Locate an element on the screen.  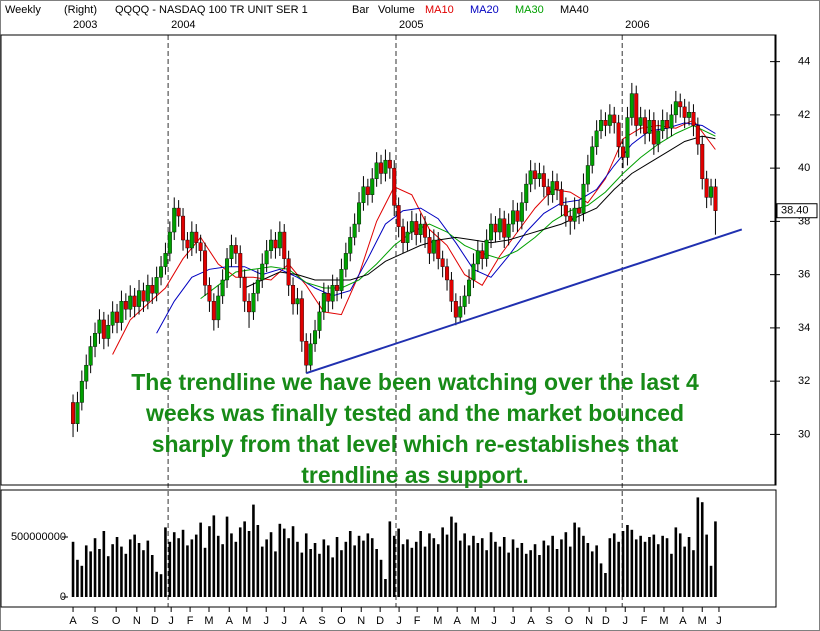
year-label: 2005 is located at coordinates (411, 25).